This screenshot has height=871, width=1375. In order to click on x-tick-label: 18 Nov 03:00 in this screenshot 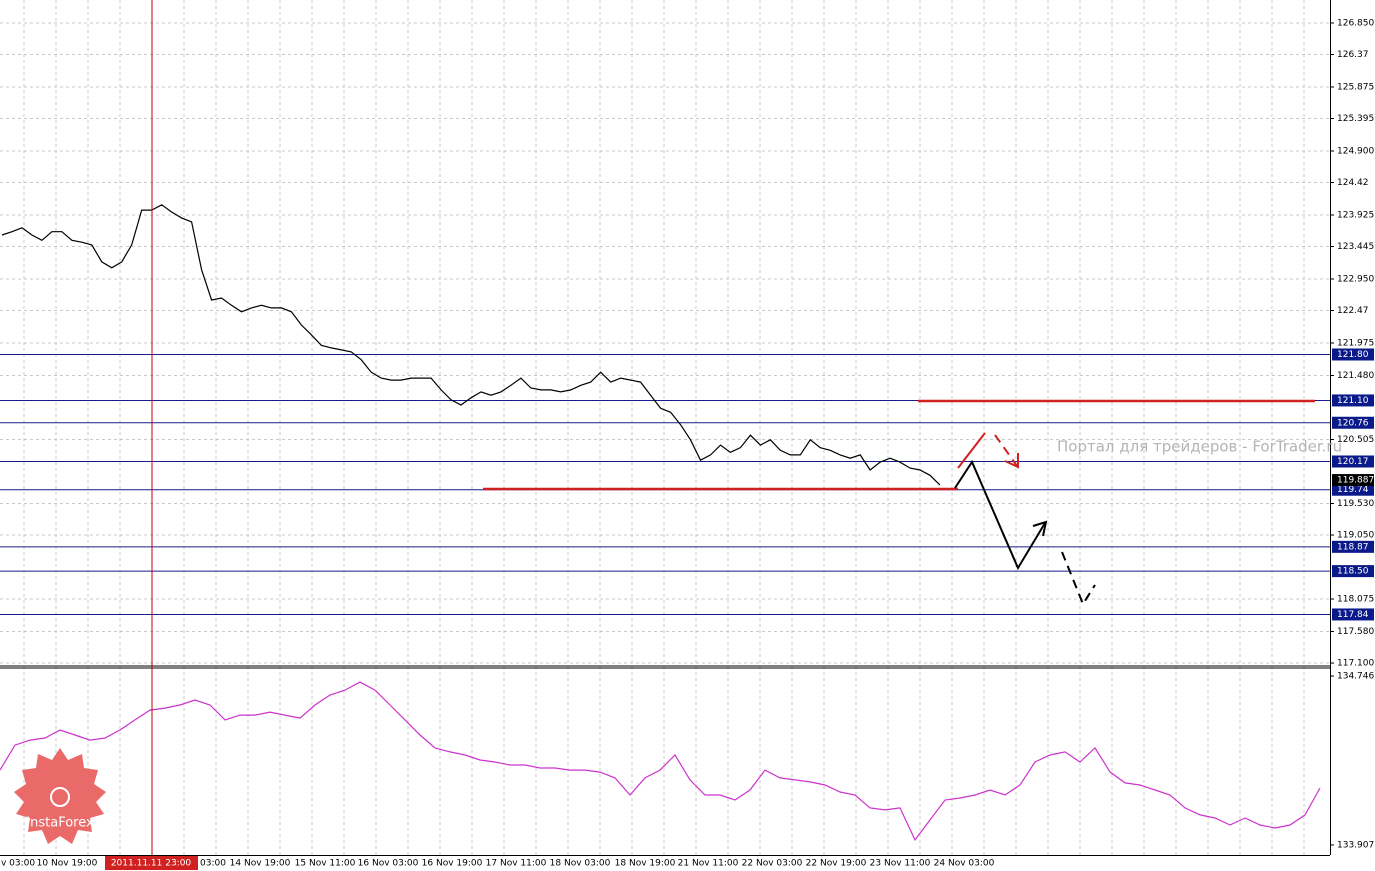, I will do `click(580, 864)`.